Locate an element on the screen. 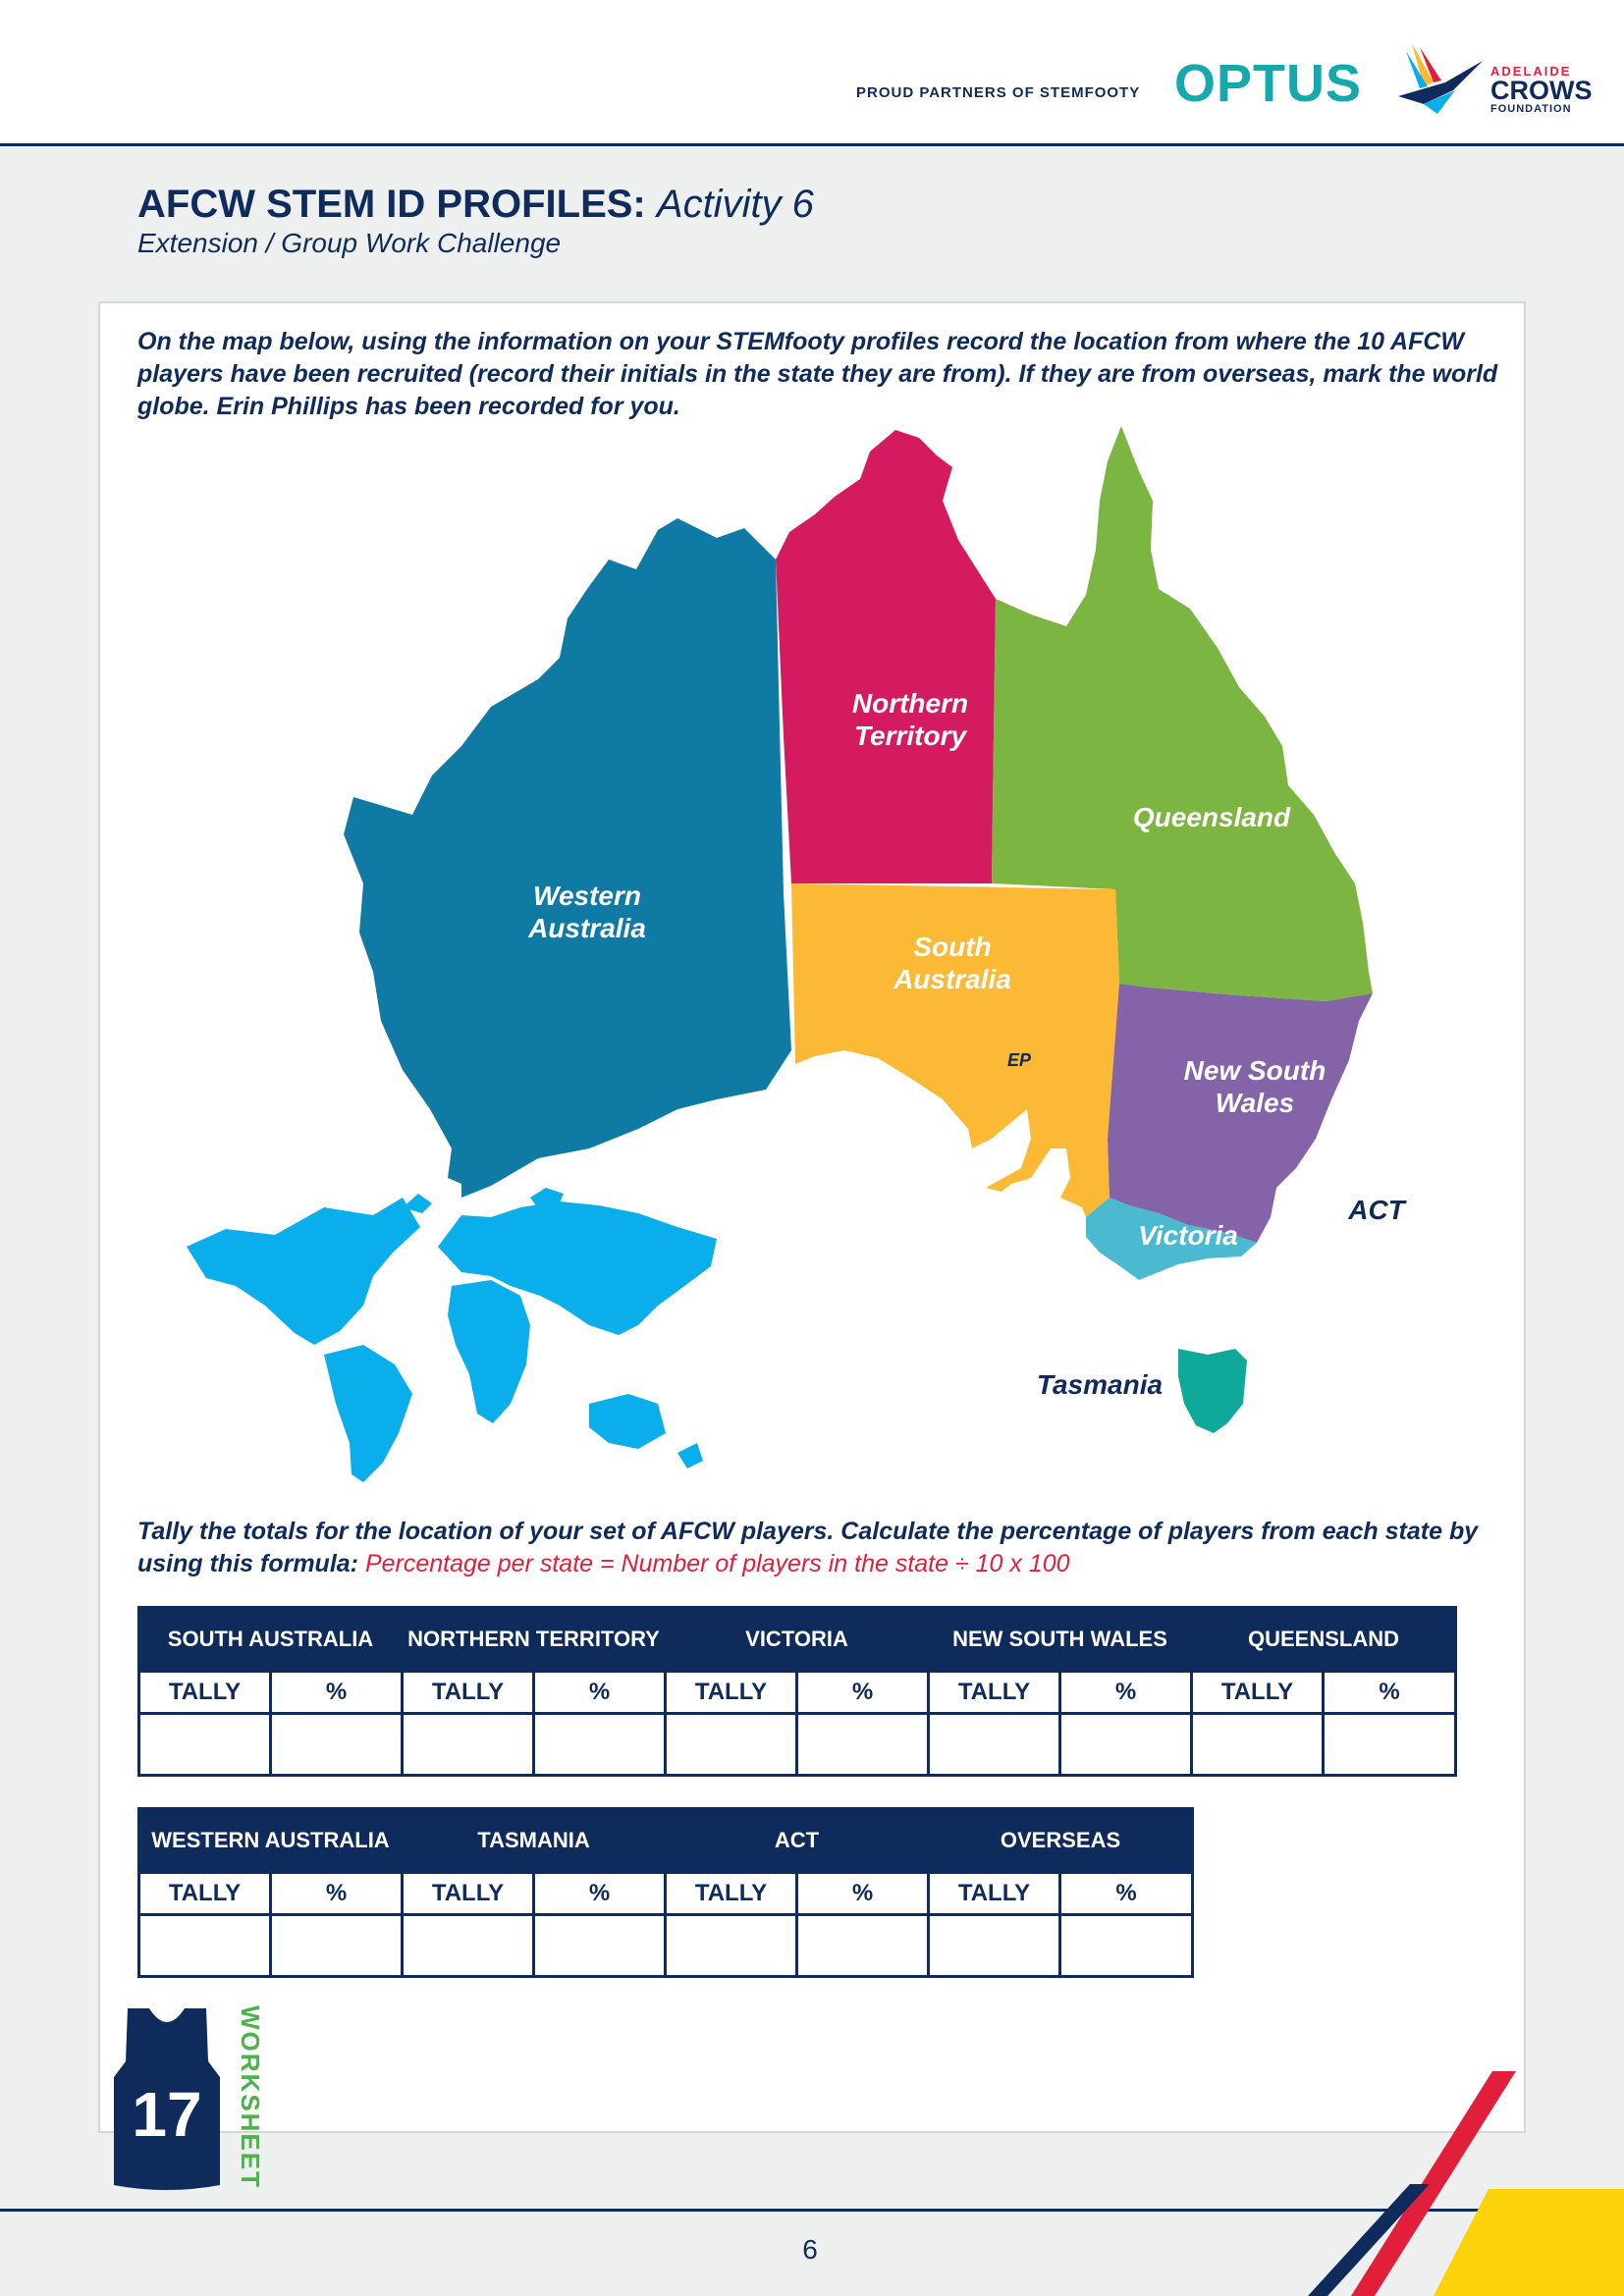 Image resolution: width=1624 pixels, height=2296 pixels. state-header-nsw: NEW SOUTH WALES is located at coordinates (1060, 1639).